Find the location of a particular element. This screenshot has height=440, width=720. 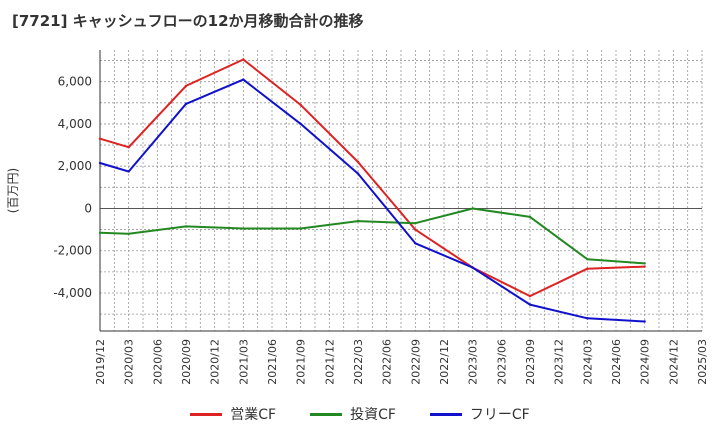

legend-label-operating-cf: 営業CF is located at coordinates (253, 415).